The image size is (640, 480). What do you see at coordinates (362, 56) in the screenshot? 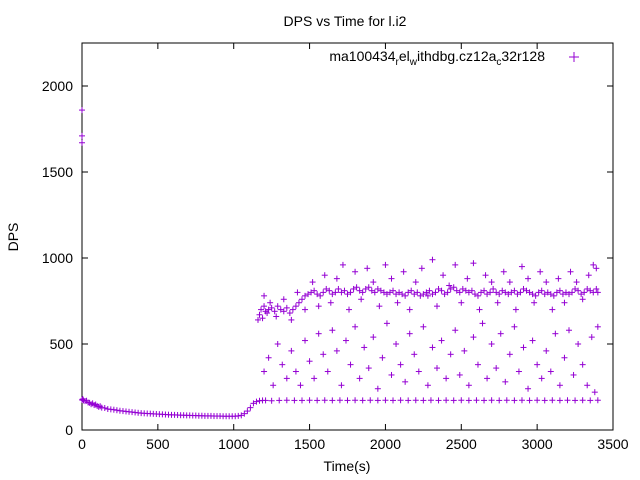
I see `legend-part: ma100434` at bounding box center [362, 56].